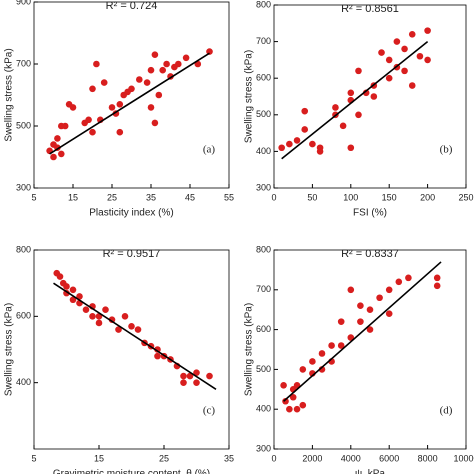 This screenshot has height=474, width=474. What do you see at coordinates (23, 3) in the screenshot?
I see `y-tick-label: 900` at bounding box center [23, 3].